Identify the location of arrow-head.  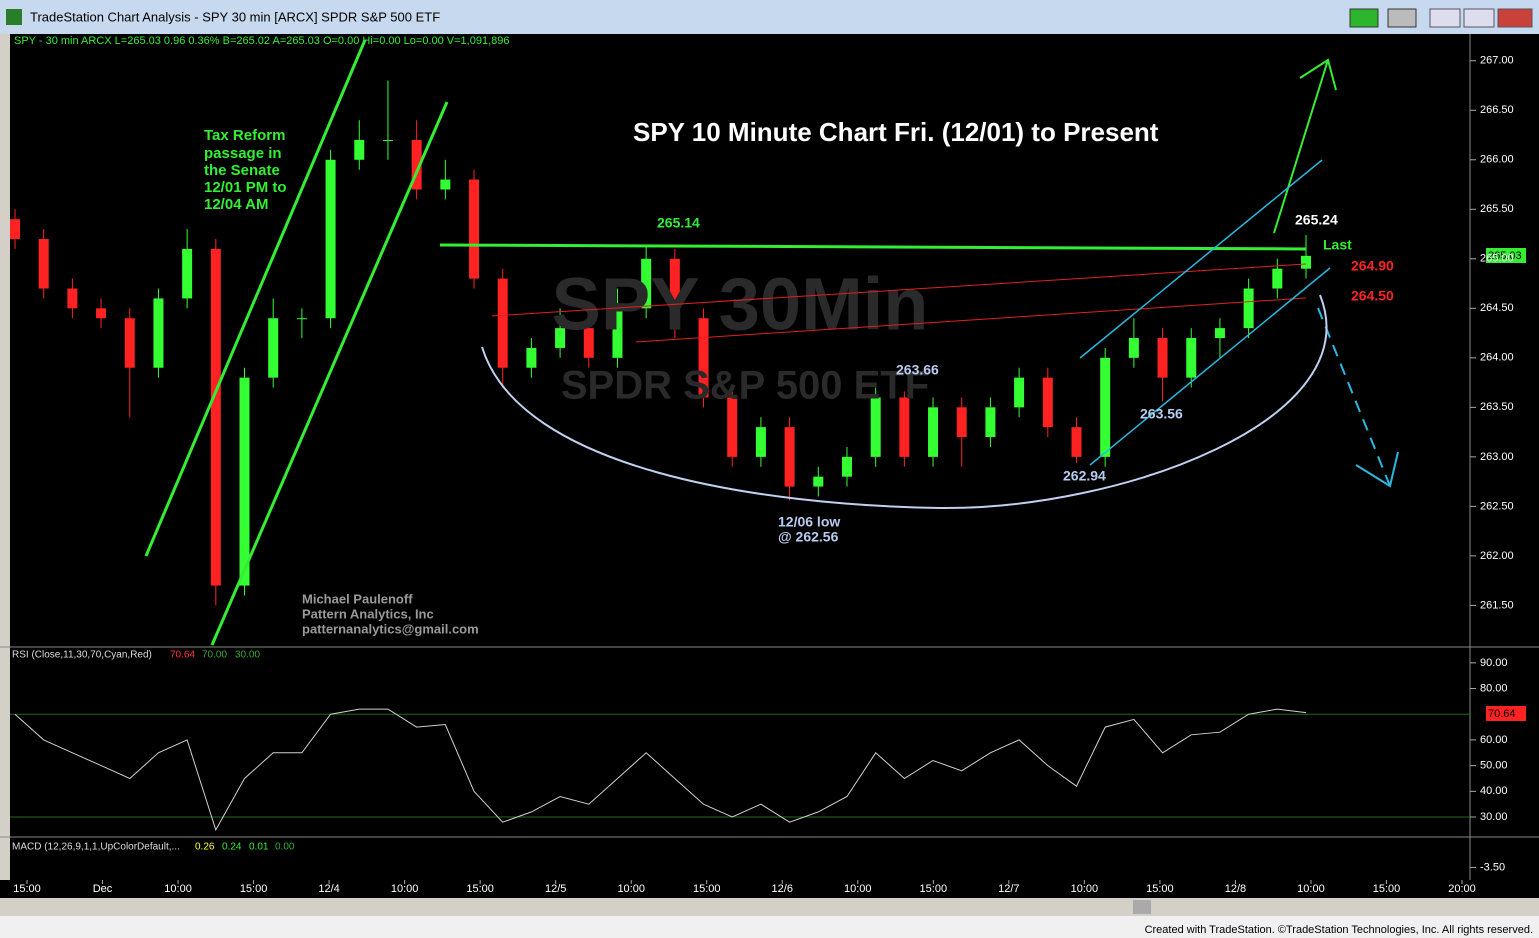
(1377, 469).